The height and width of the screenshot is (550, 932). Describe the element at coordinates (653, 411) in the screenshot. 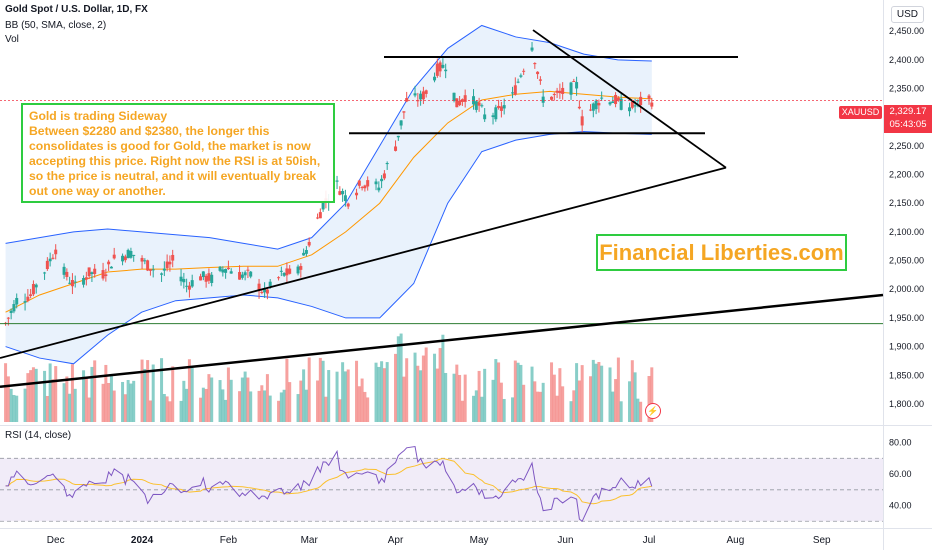

I see `lightning-icon: ⚡` at that location.